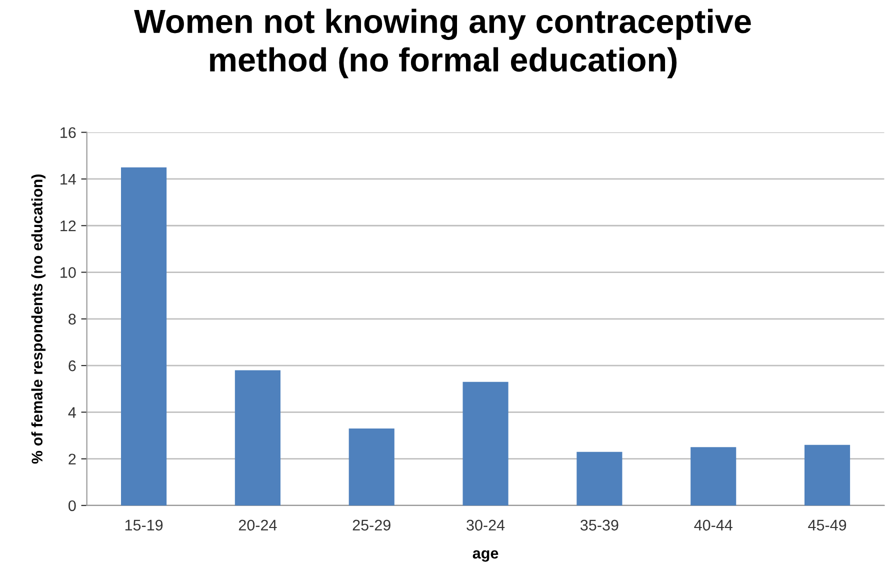 The height and width of the screenshot is (583, 886). I want to click on x-tick-label: 25-29, so click(371, 525).